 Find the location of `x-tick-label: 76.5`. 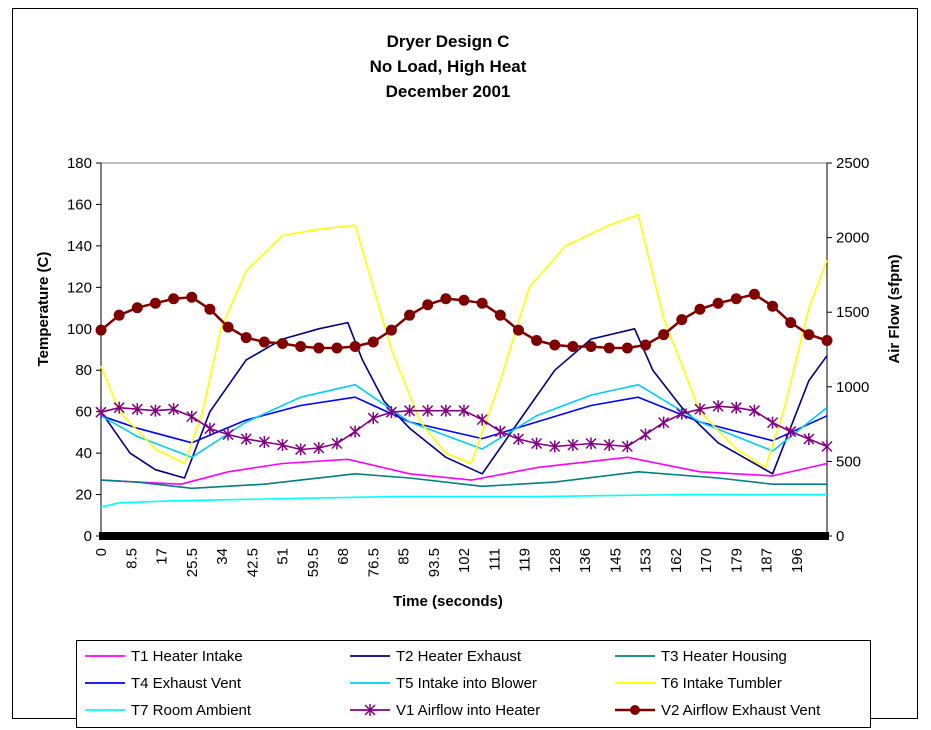

x-tick-label: 76.5 is located at coordinates (373, 562).